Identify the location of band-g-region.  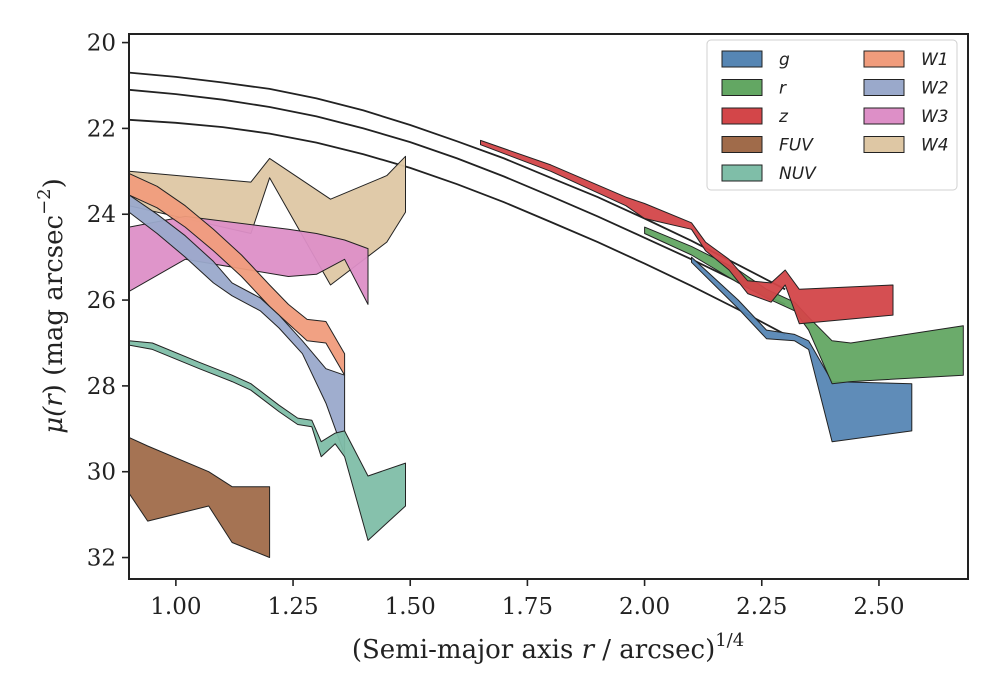
(802, 349).